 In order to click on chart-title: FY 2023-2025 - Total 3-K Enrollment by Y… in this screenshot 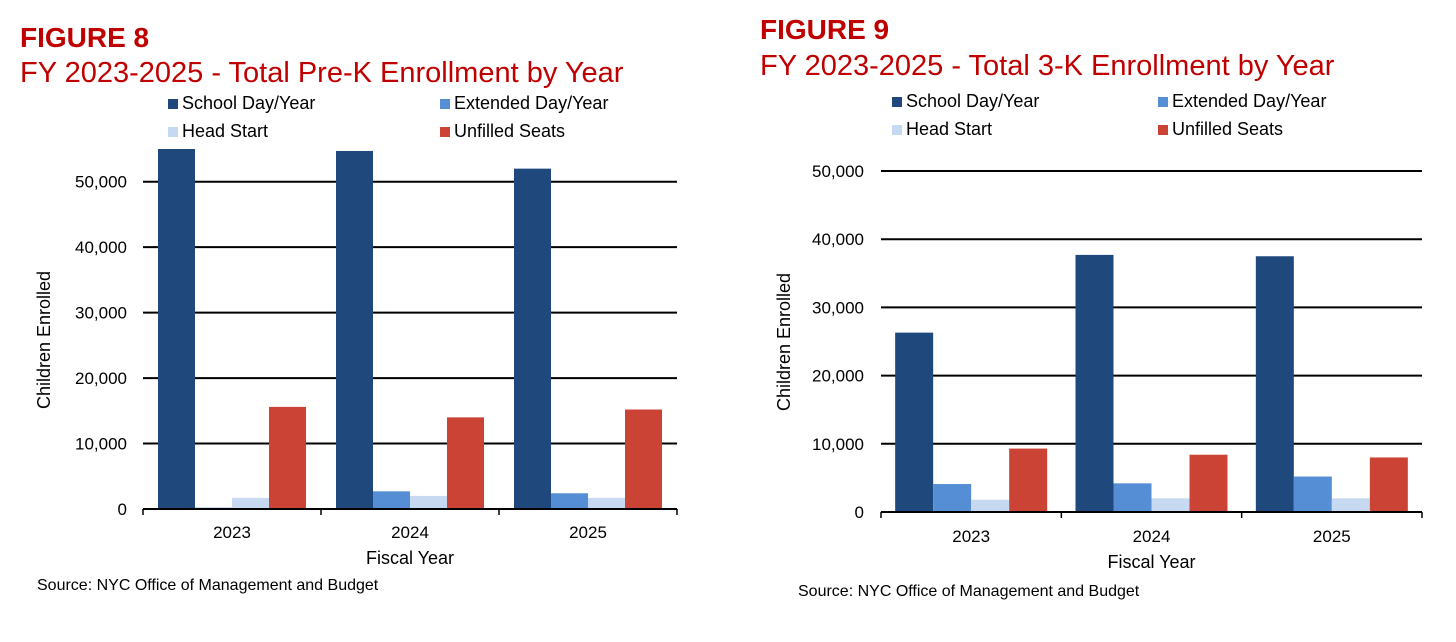, I will do `click(1047, 66)`.